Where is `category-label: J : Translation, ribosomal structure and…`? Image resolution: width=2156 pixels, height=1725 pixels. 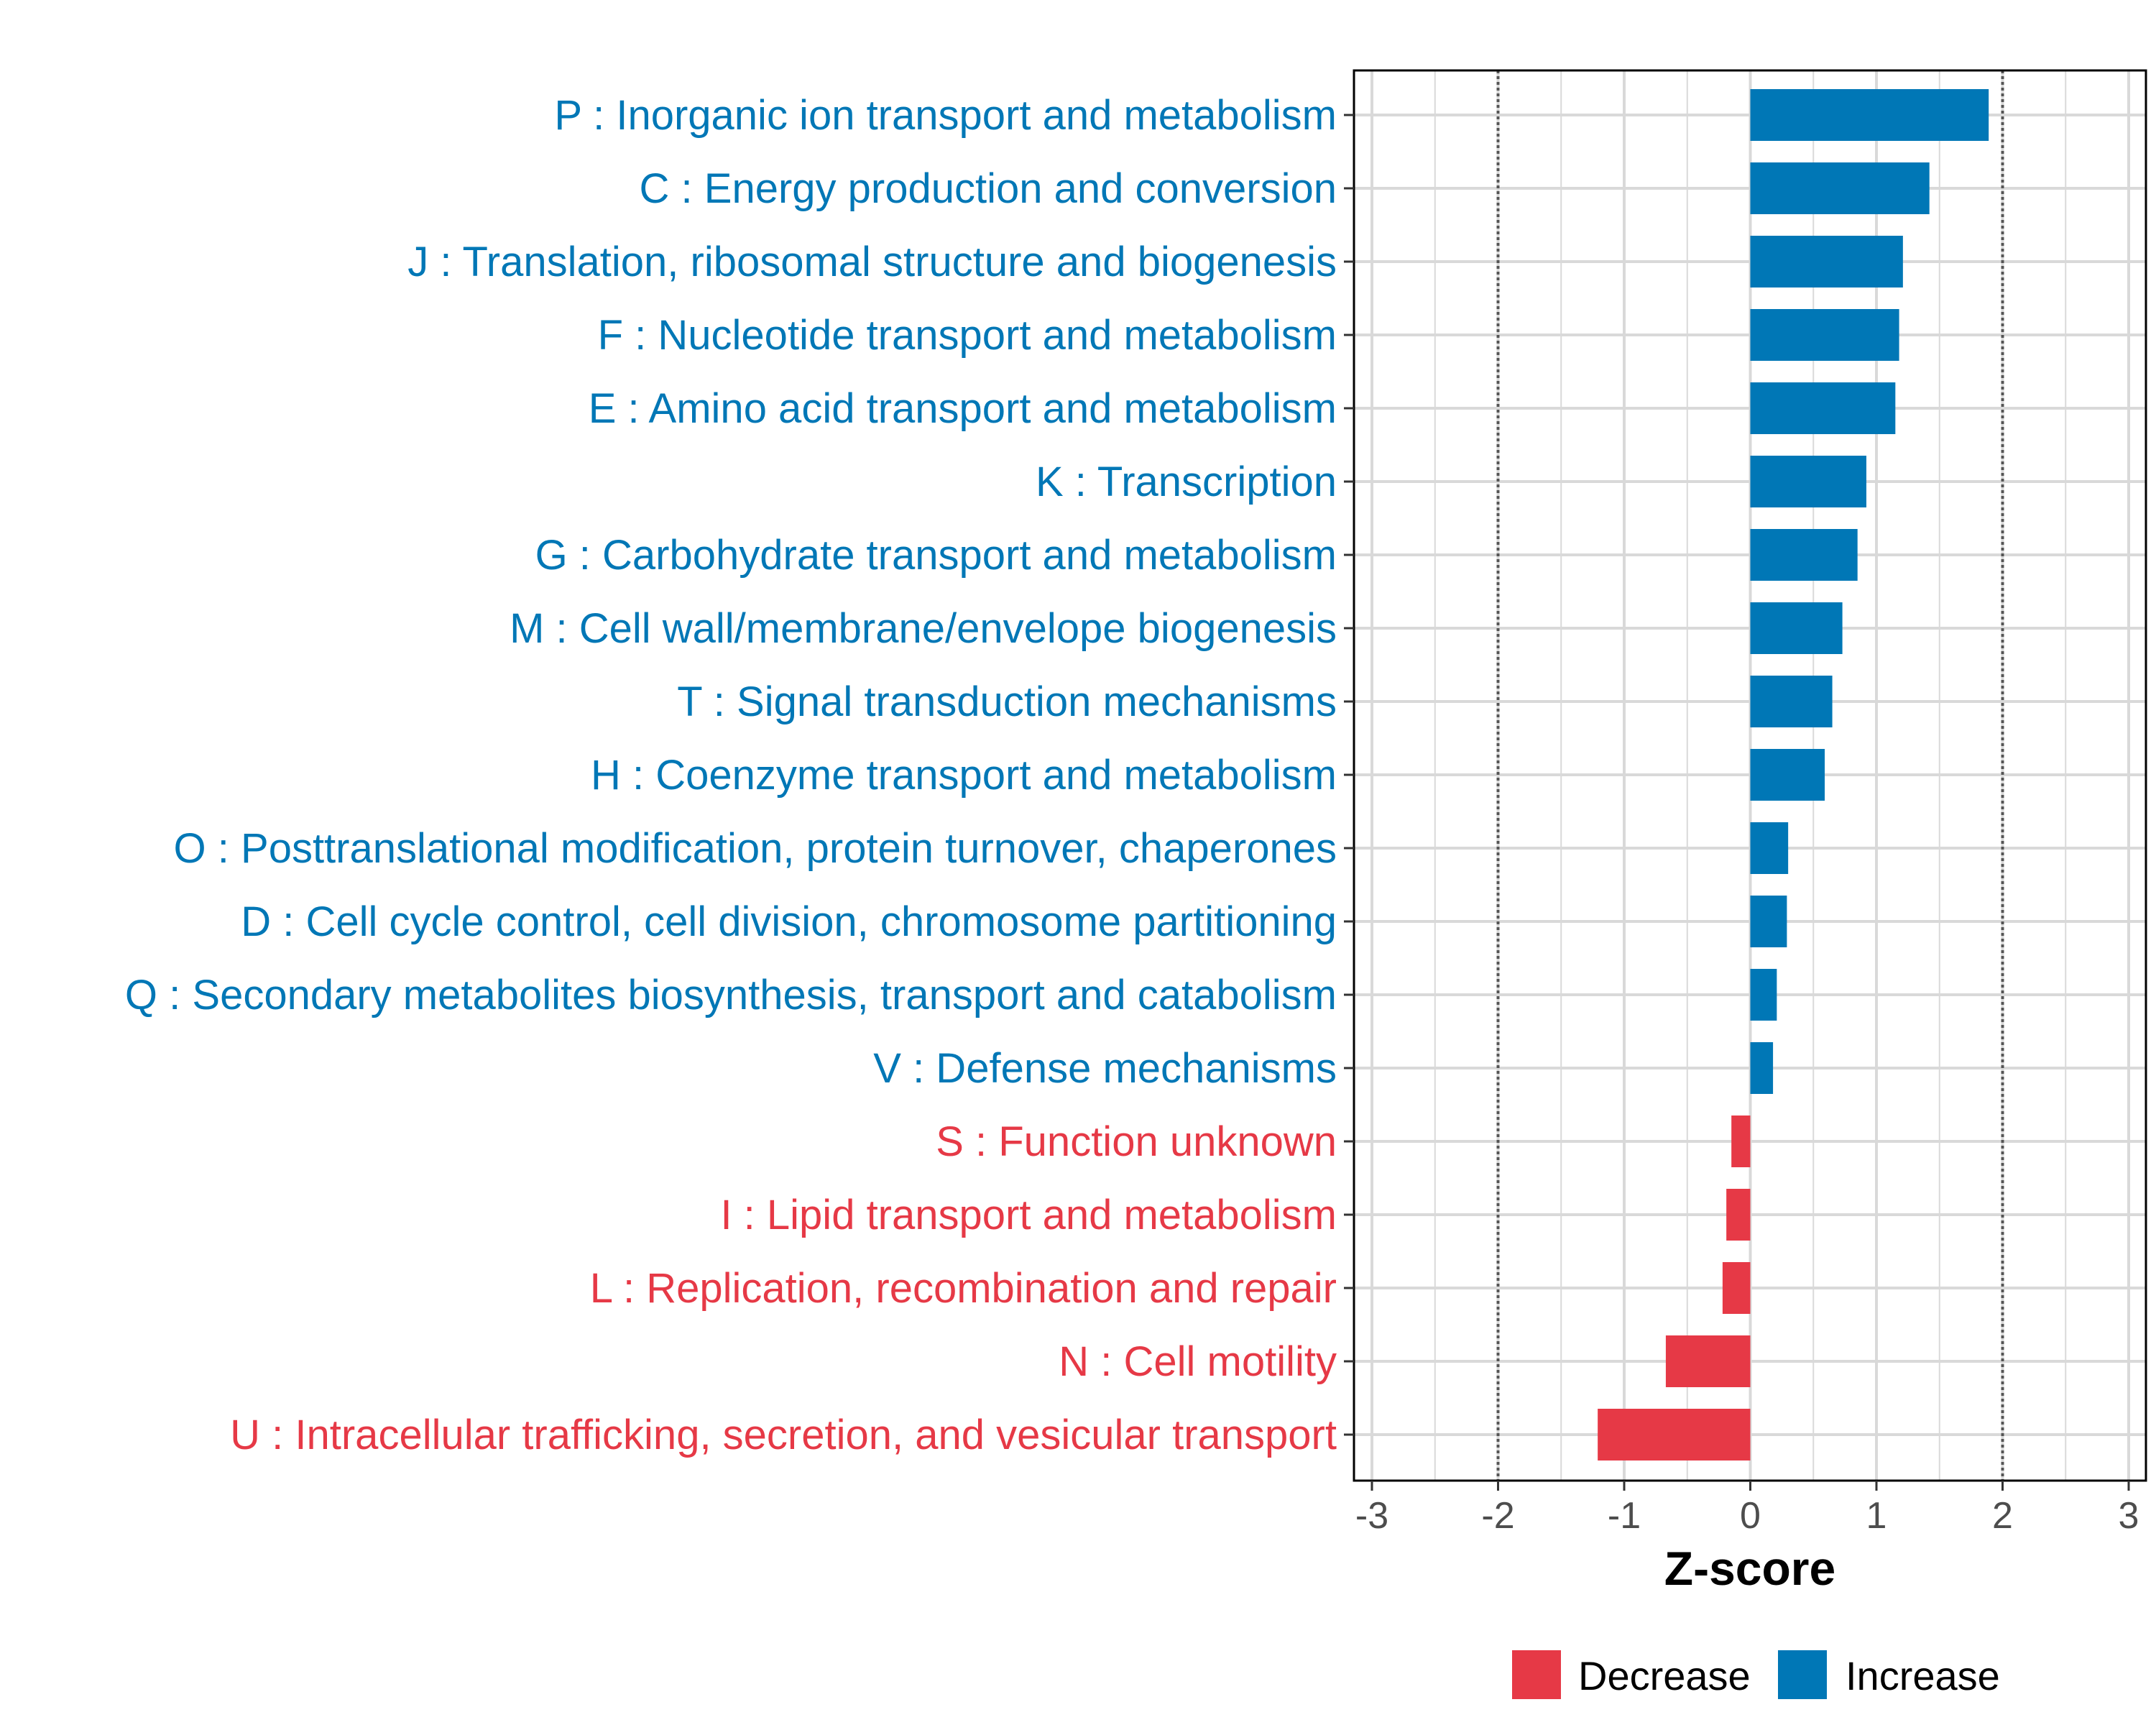 category-label: J : Translation, ribosomal structure and… is located at coordinates (872, 262).